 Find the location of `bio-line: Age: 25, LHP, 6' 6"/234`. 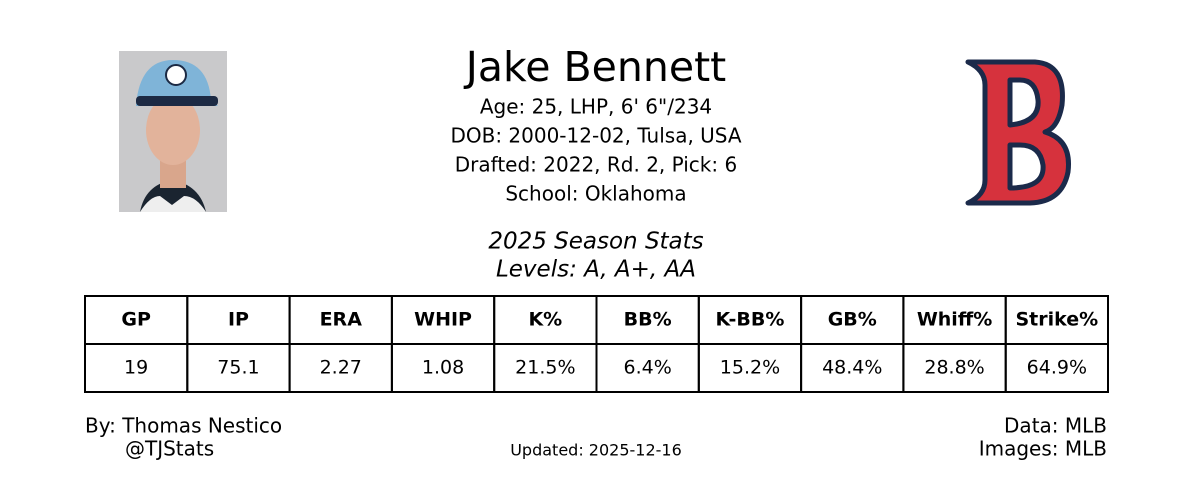

bio-line: Age: 25, LHP, 6' 6"/234 is located at coordinates (596, 107).